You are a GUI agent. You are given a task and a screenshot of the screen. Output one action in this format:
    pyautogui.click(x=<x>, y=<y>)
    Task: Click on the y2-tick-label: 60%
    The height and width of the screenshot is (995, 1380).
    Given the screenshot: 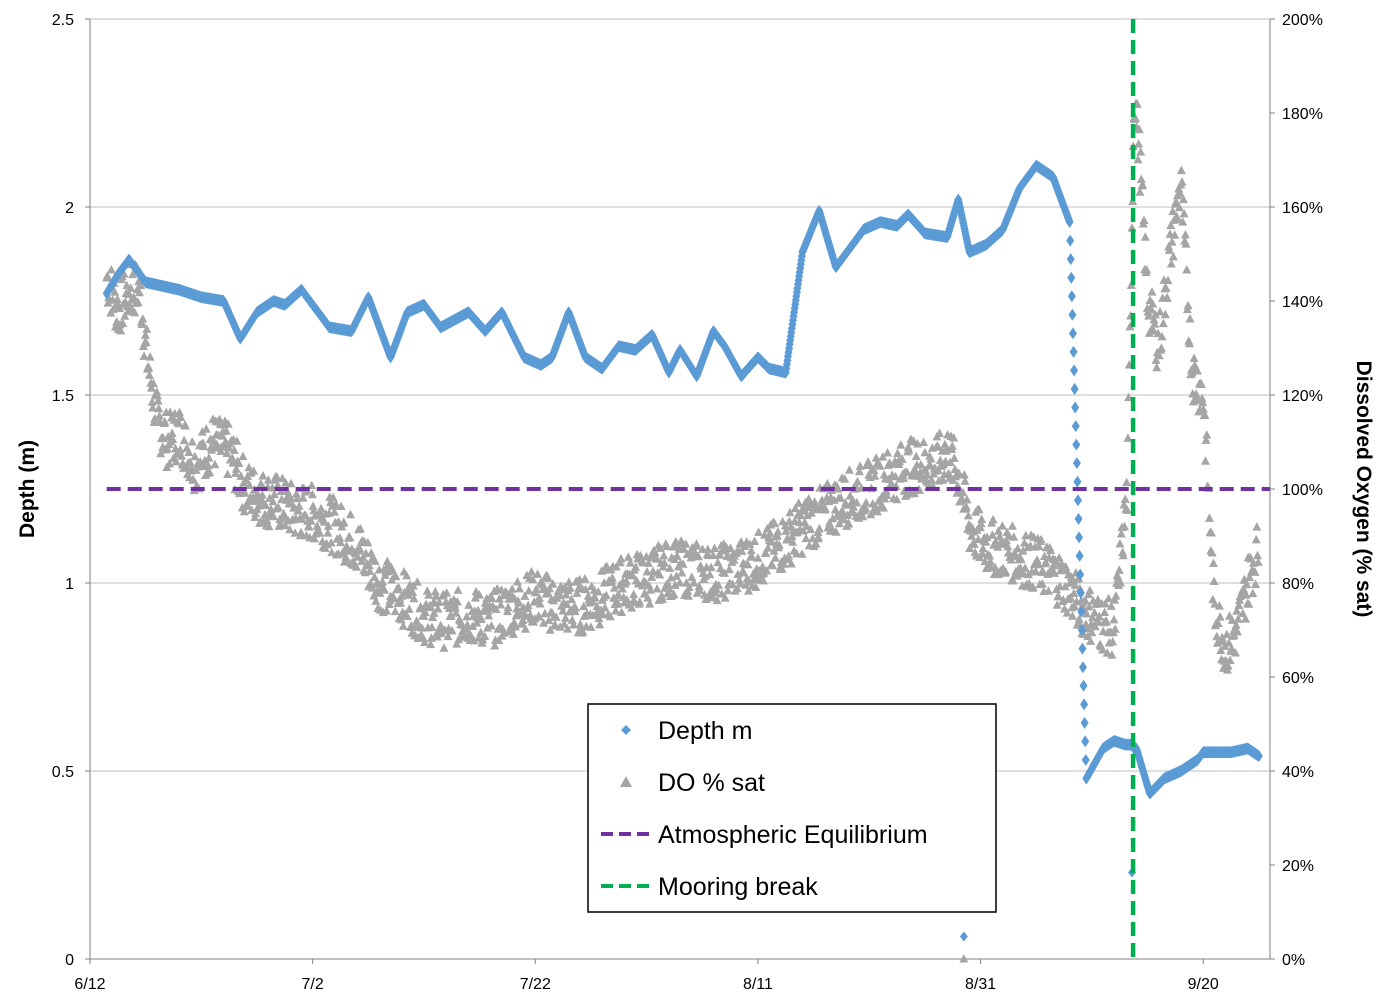 What is the action you would take?
    pyautogui.click(x=1298, y=678)
    